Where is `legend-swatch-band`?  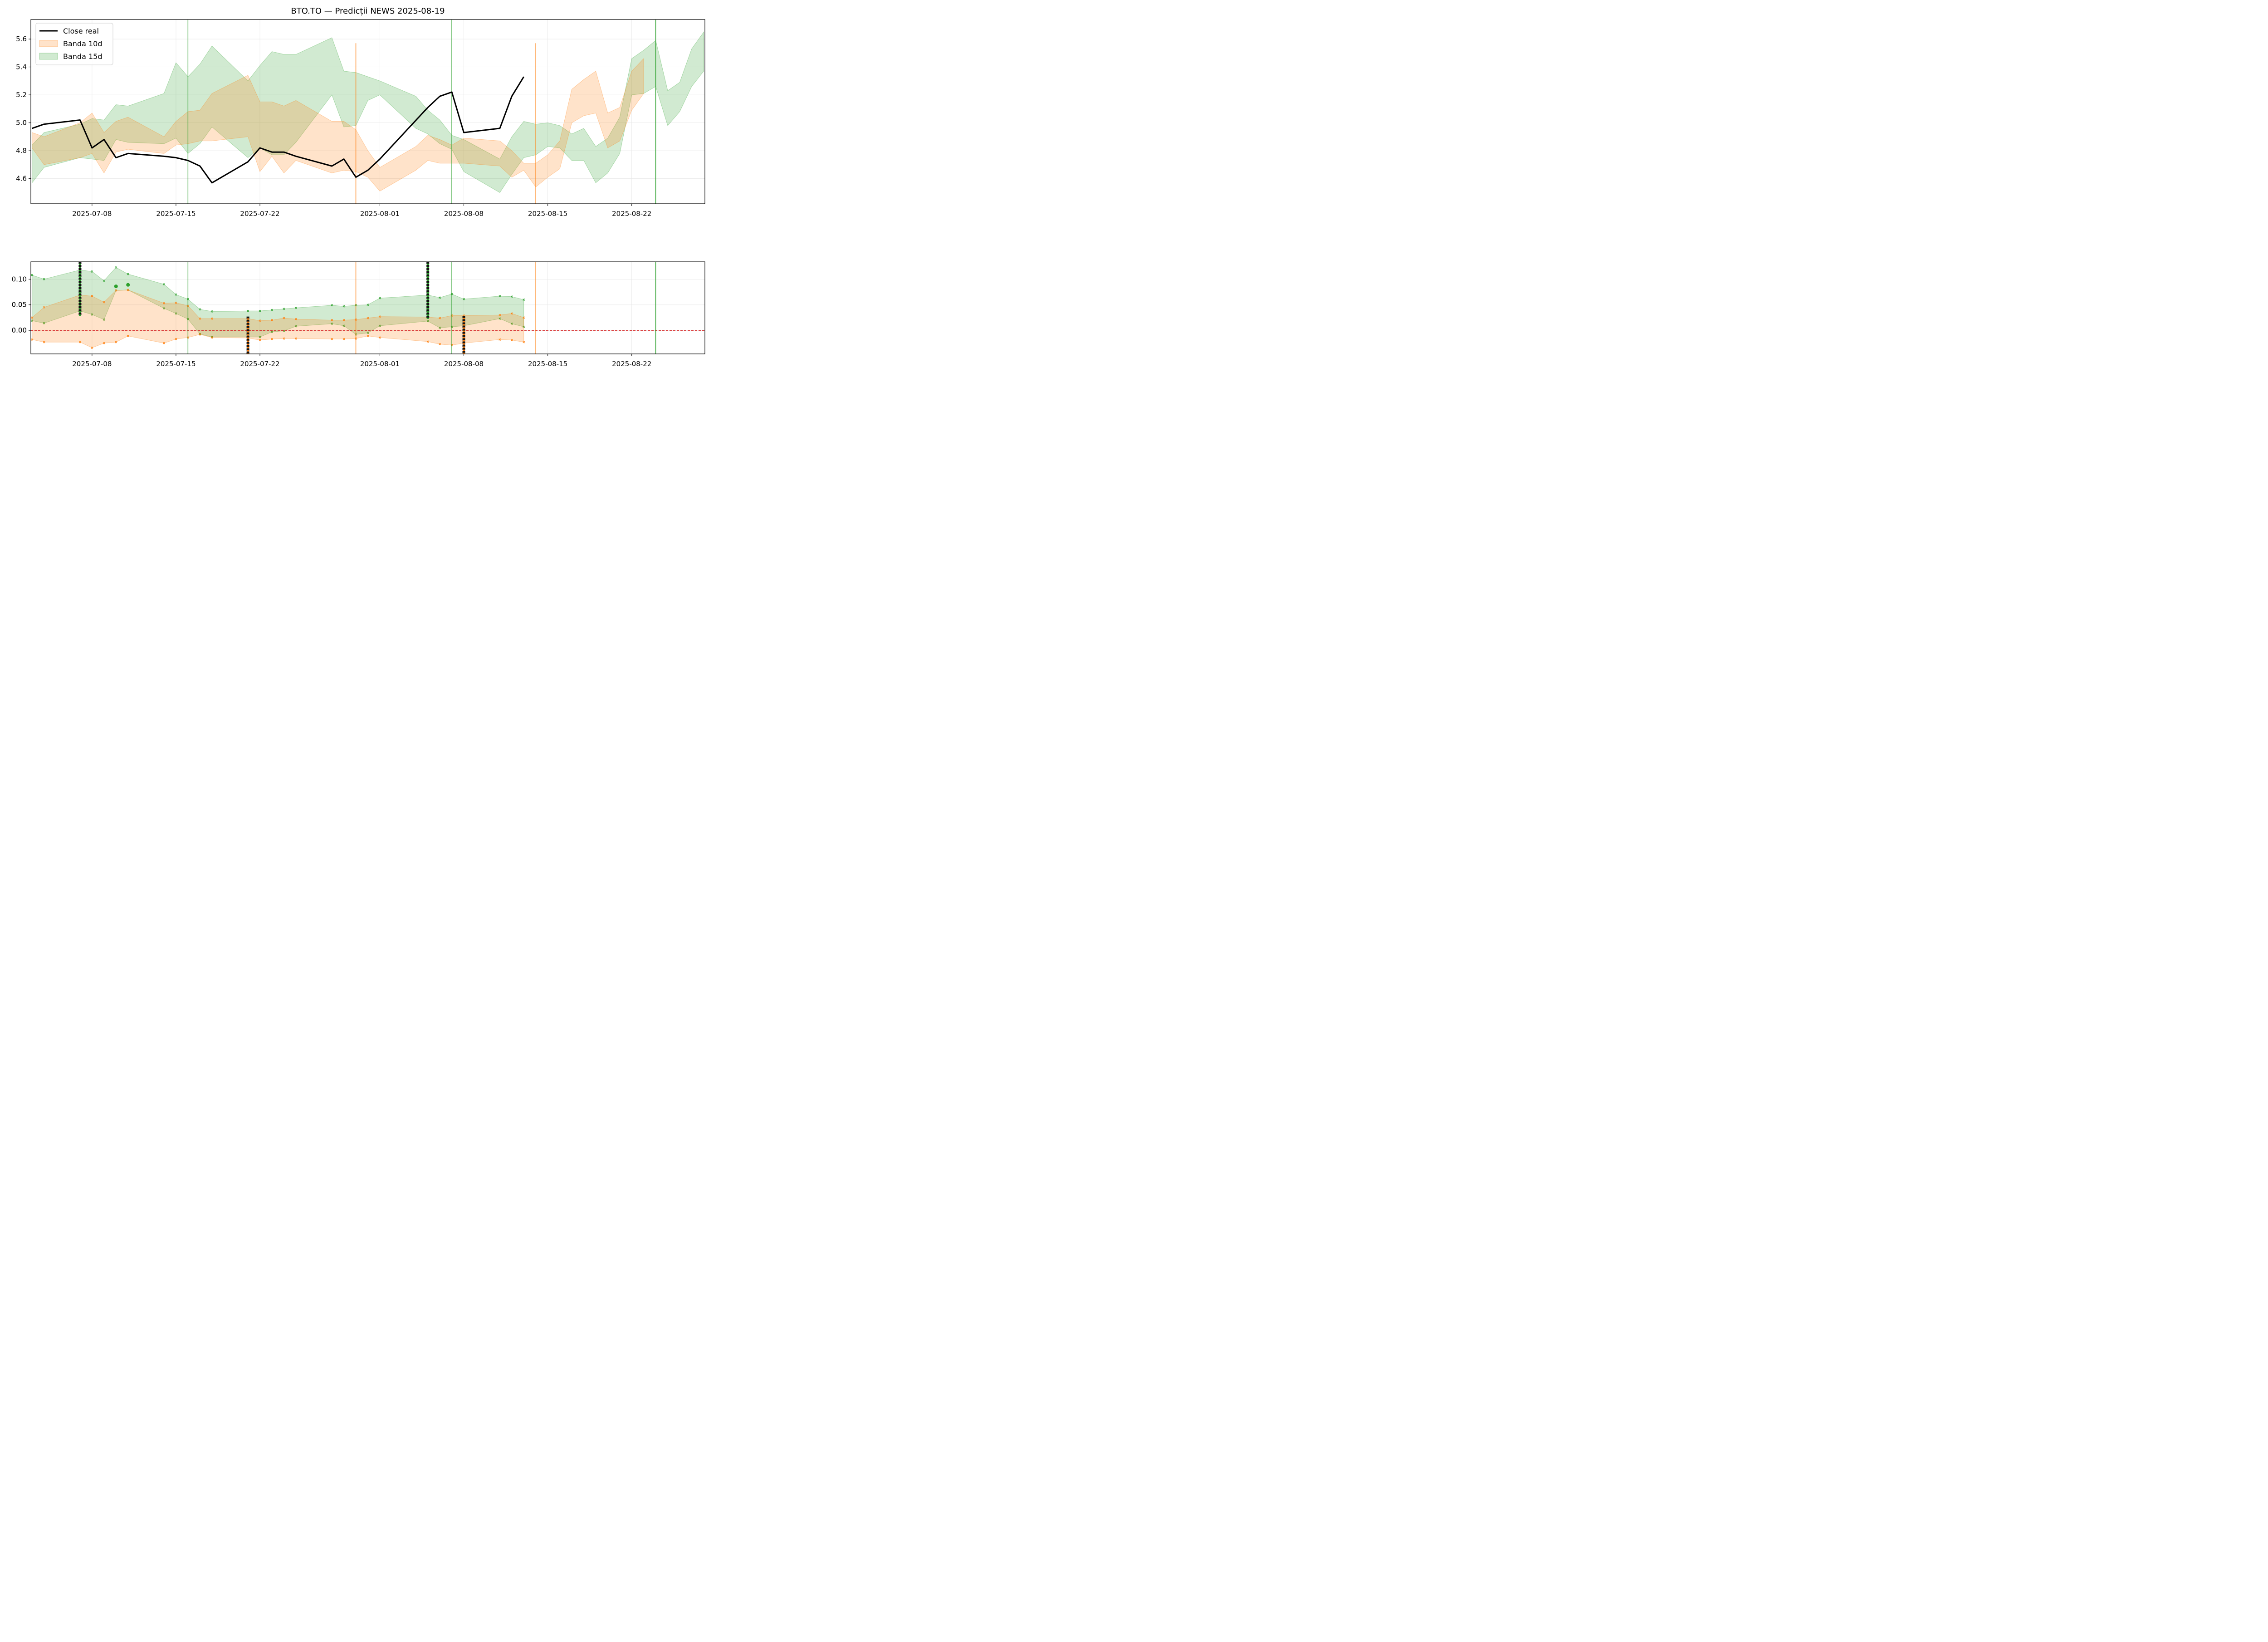
legend-swatch-band is located at coordinates (49, 43).